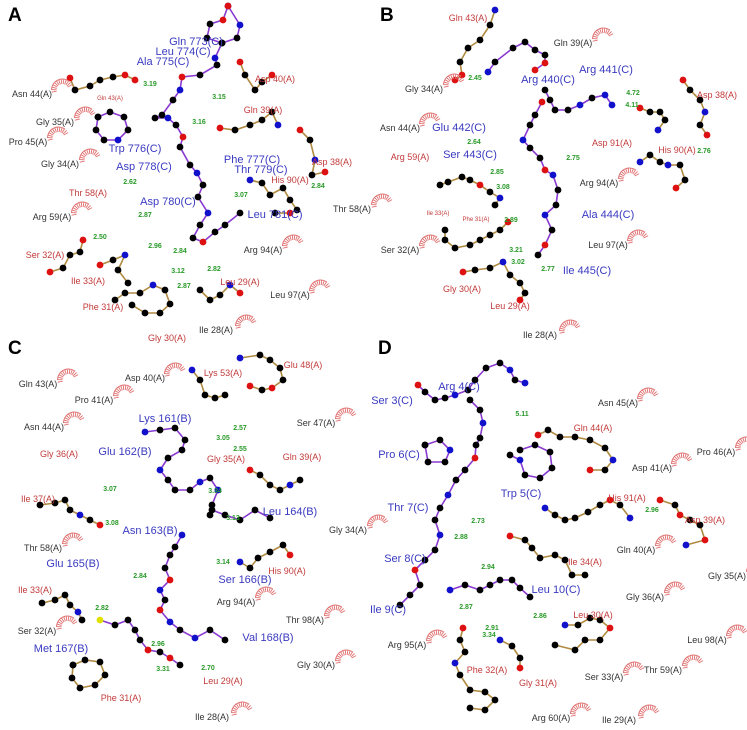  Describe the element at coordinates (38, 384) in the screenshot. I see `hydrophobic-residue-label: Gln 43(A)` at that location.